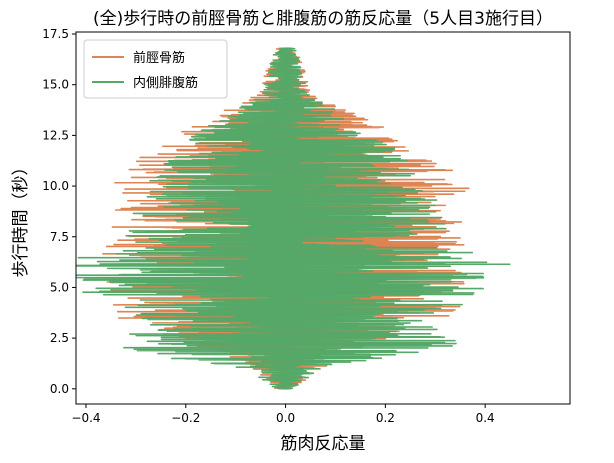 The width and height of the screenshot is (614, 463). What do you see at coordinates (59, 237) in the screenshot?
I see `y-tick-label: 7.5` at bounding box center [59, 237].